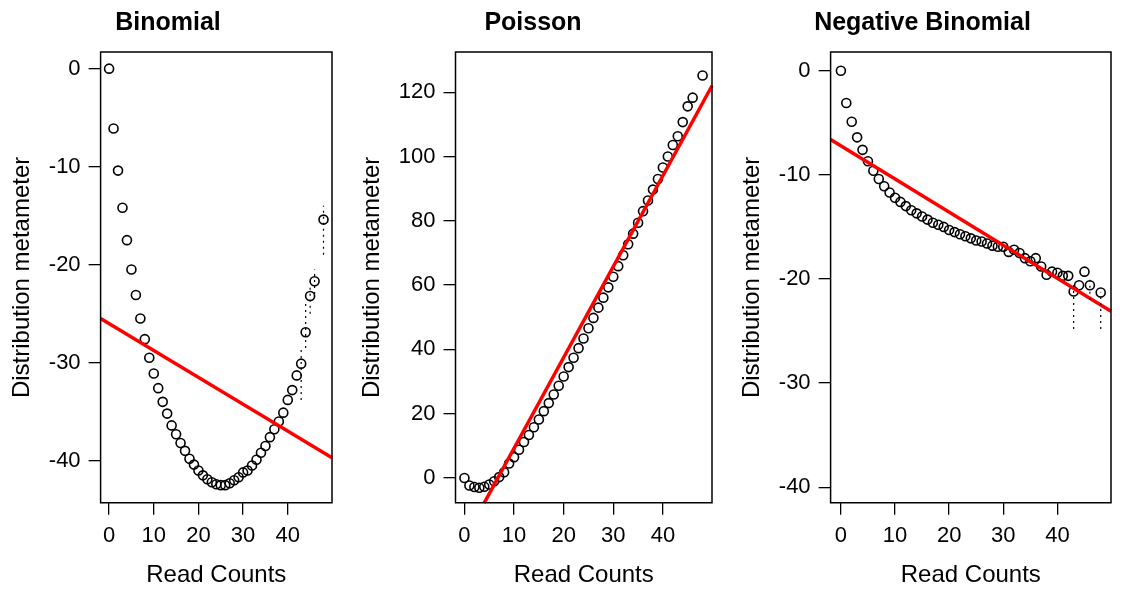 The image size is (1129, 598). What do you see at coordinates (423, 348) in the screenshot?
I see `y-tick-label: 40` at bounding box center [423, 348].